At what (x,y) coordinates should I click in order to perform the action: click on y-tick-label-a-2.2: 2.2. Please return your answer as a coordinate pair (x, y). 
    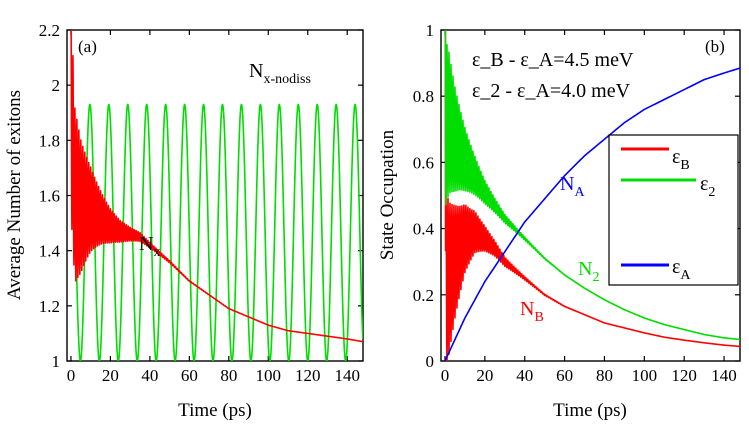
    Looking at the image, I should click on (49, 30).